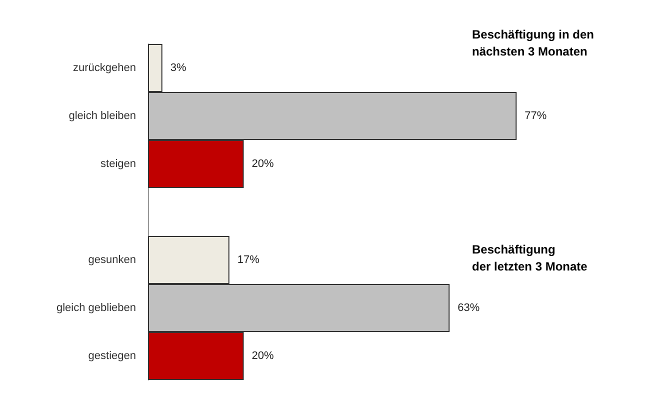 This screenshot has height=406, width=657. What do you see at coordinates (469, 308) in the screenshot?
I see `data-label: 63%` at bounding box center [469, 308].